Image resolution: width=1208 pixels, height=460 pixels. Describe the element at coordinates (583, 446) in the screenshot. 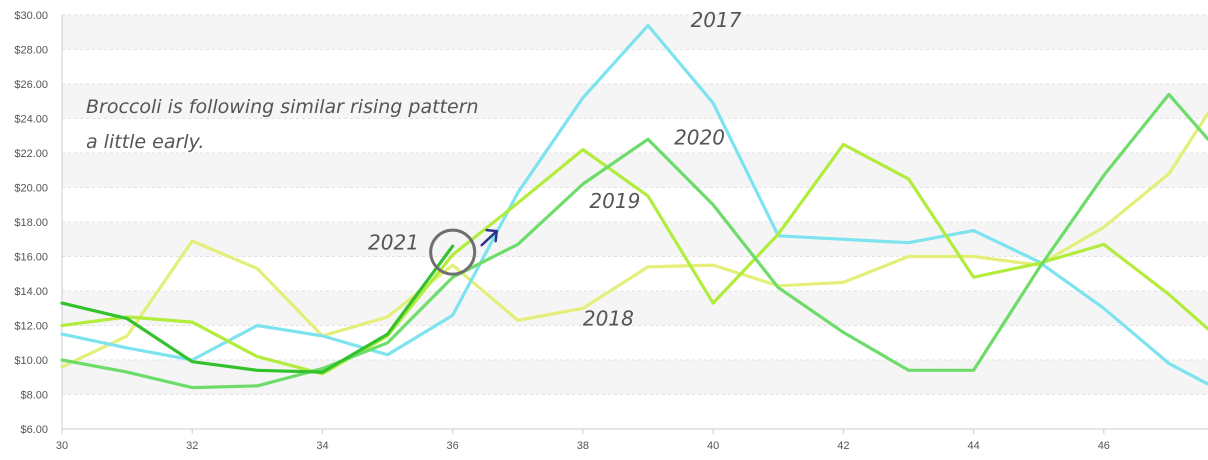

I see `x-tick-label: 38` at that location.